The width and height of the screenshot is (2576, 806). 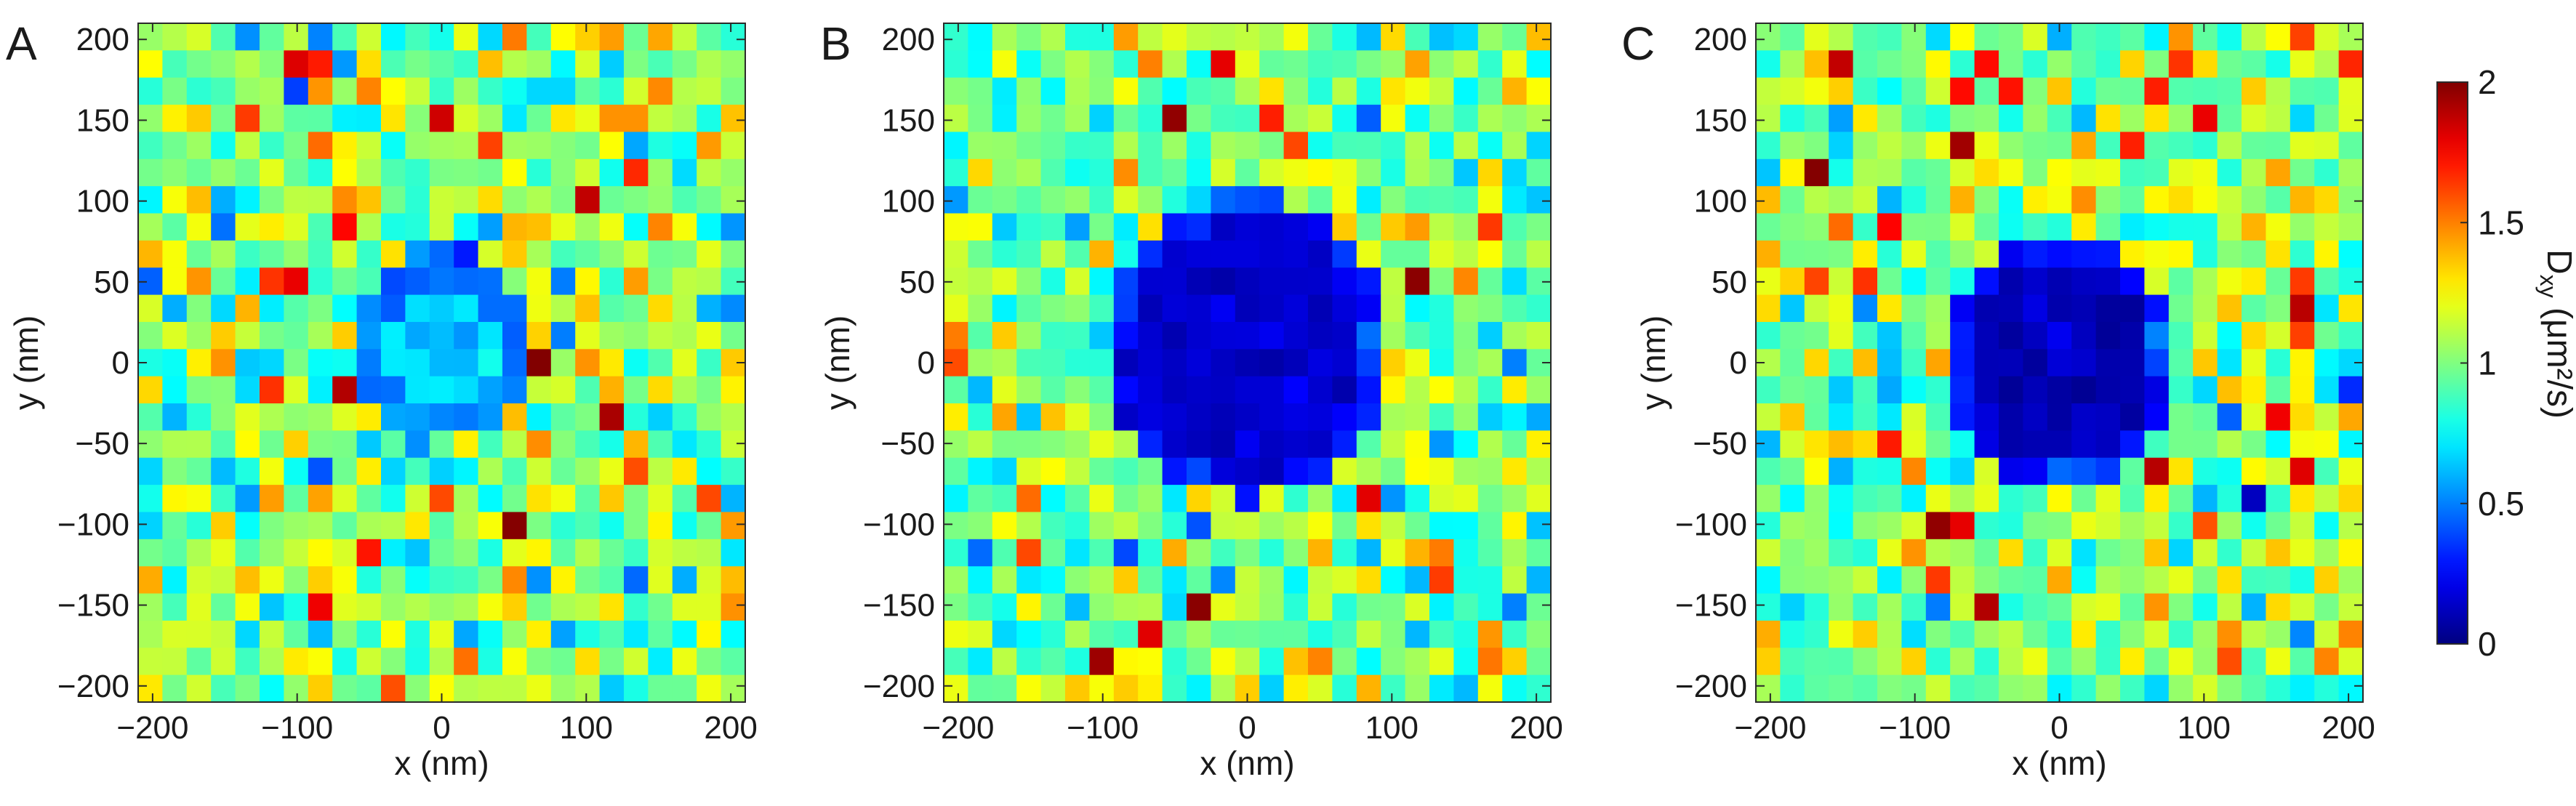 I want to click on y-tick-label: 50, so click(x=112, y=282).